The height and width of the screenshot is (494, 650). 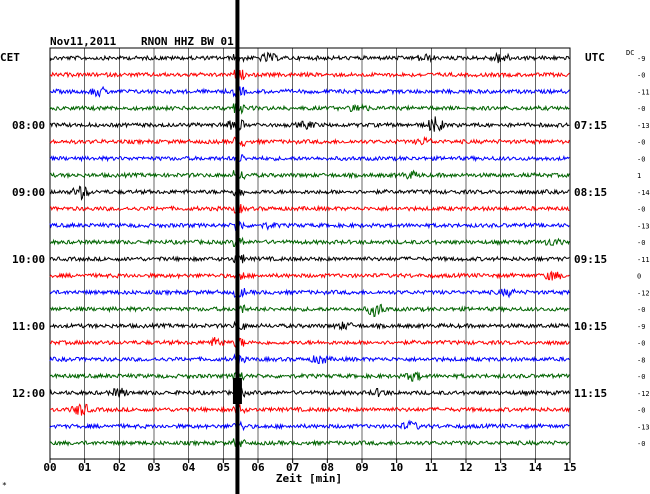 I want to click on x-tick-label: 09, so click(x=361, y=467).